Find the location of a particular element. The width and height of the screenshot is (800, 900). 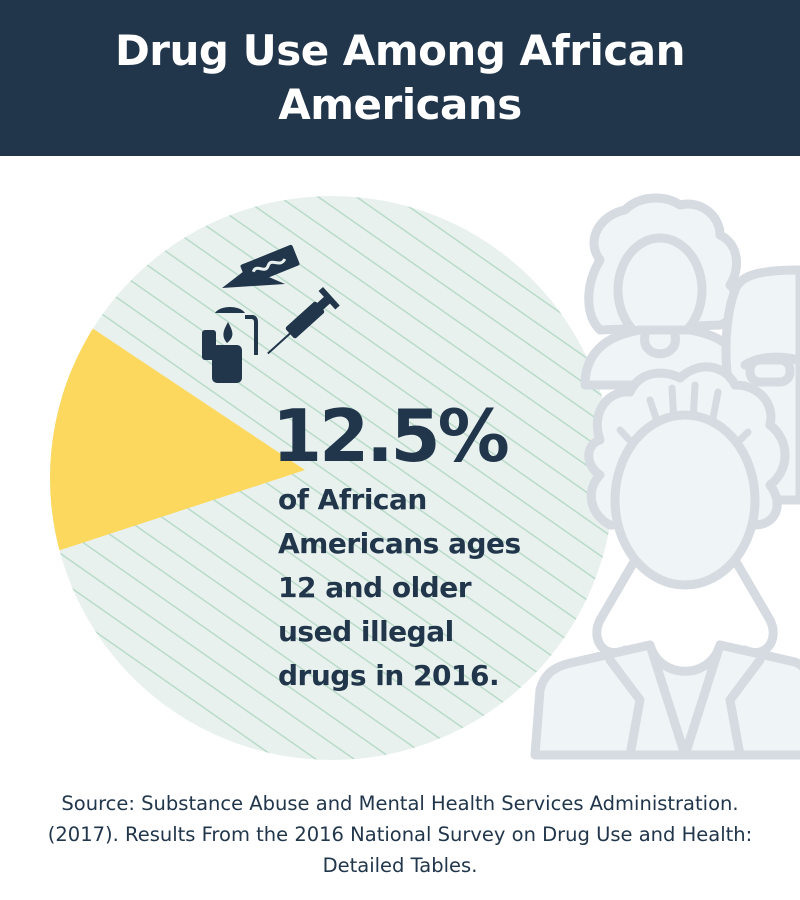

page-title: Drug Use Among African Americans is located at coordinates (400, 77).